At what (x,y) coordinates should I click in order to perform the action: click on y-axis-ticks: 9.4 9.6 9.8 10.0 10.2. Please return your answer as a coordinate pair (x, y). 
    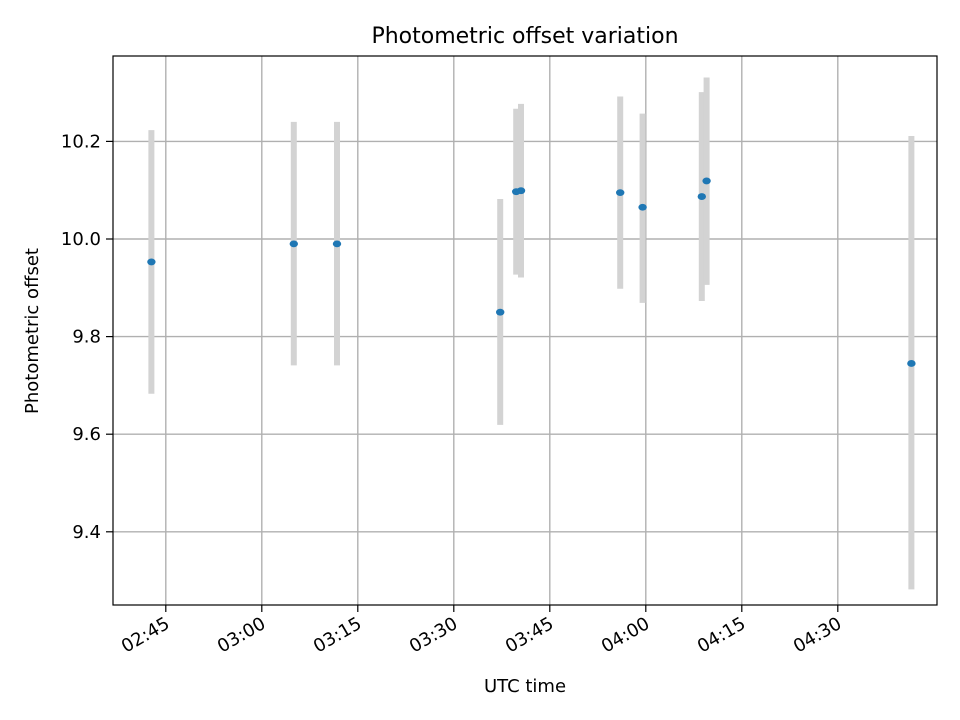
    Looking at the image, I should click on (87, 337).